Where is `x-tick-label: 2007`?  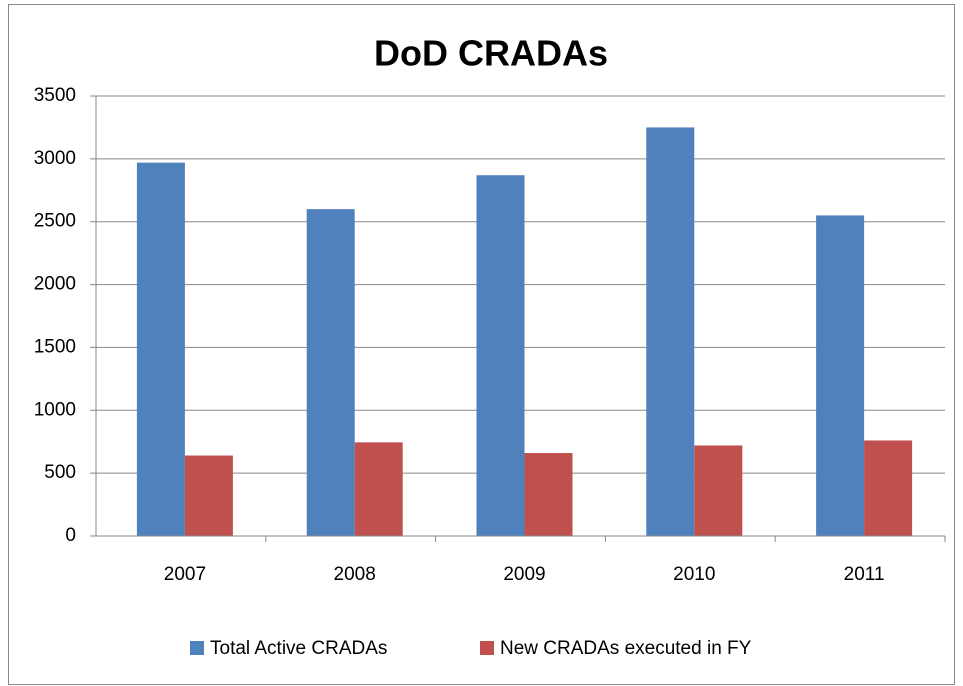 x-tick-label: 2007 is located at coordinates (185, 574).